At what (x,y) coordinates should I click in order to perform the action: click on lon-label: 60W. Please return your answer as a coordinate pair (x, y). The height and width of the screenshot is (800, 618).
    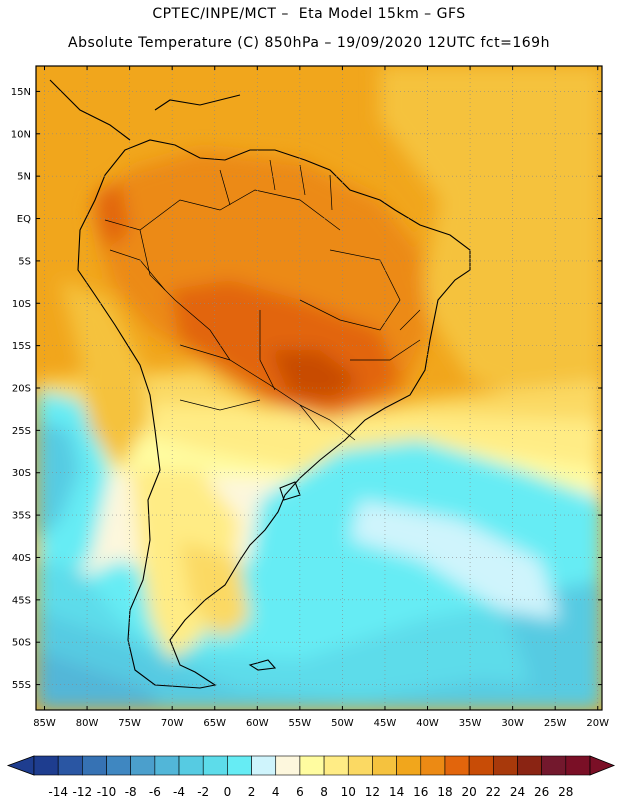
    Looking at the image, I should click on (257, 723).